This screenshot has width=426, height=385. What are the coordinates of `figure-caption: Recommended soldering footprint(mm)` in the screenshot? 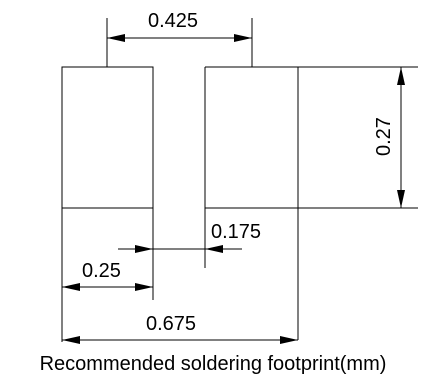 It's located at (213, 364).